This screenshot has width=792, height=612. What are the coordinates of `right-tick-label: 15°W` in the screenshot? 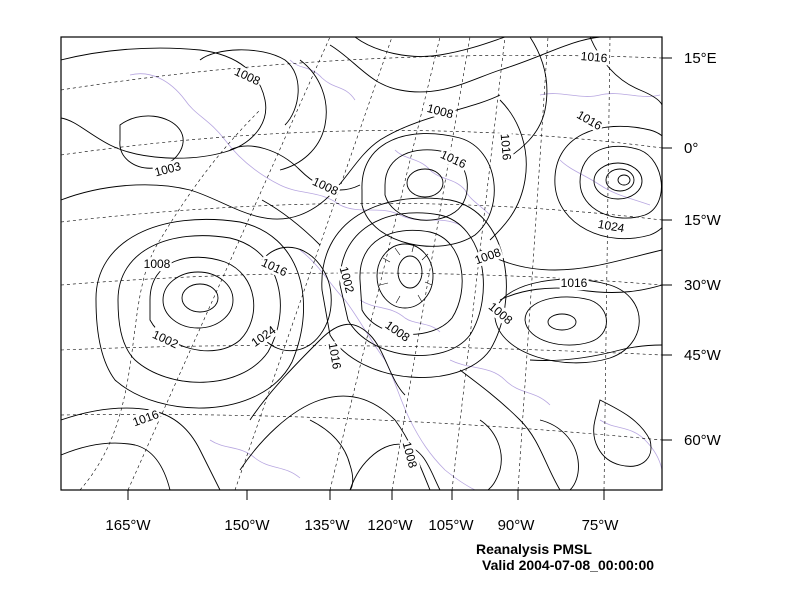 It's located at (703, 220).